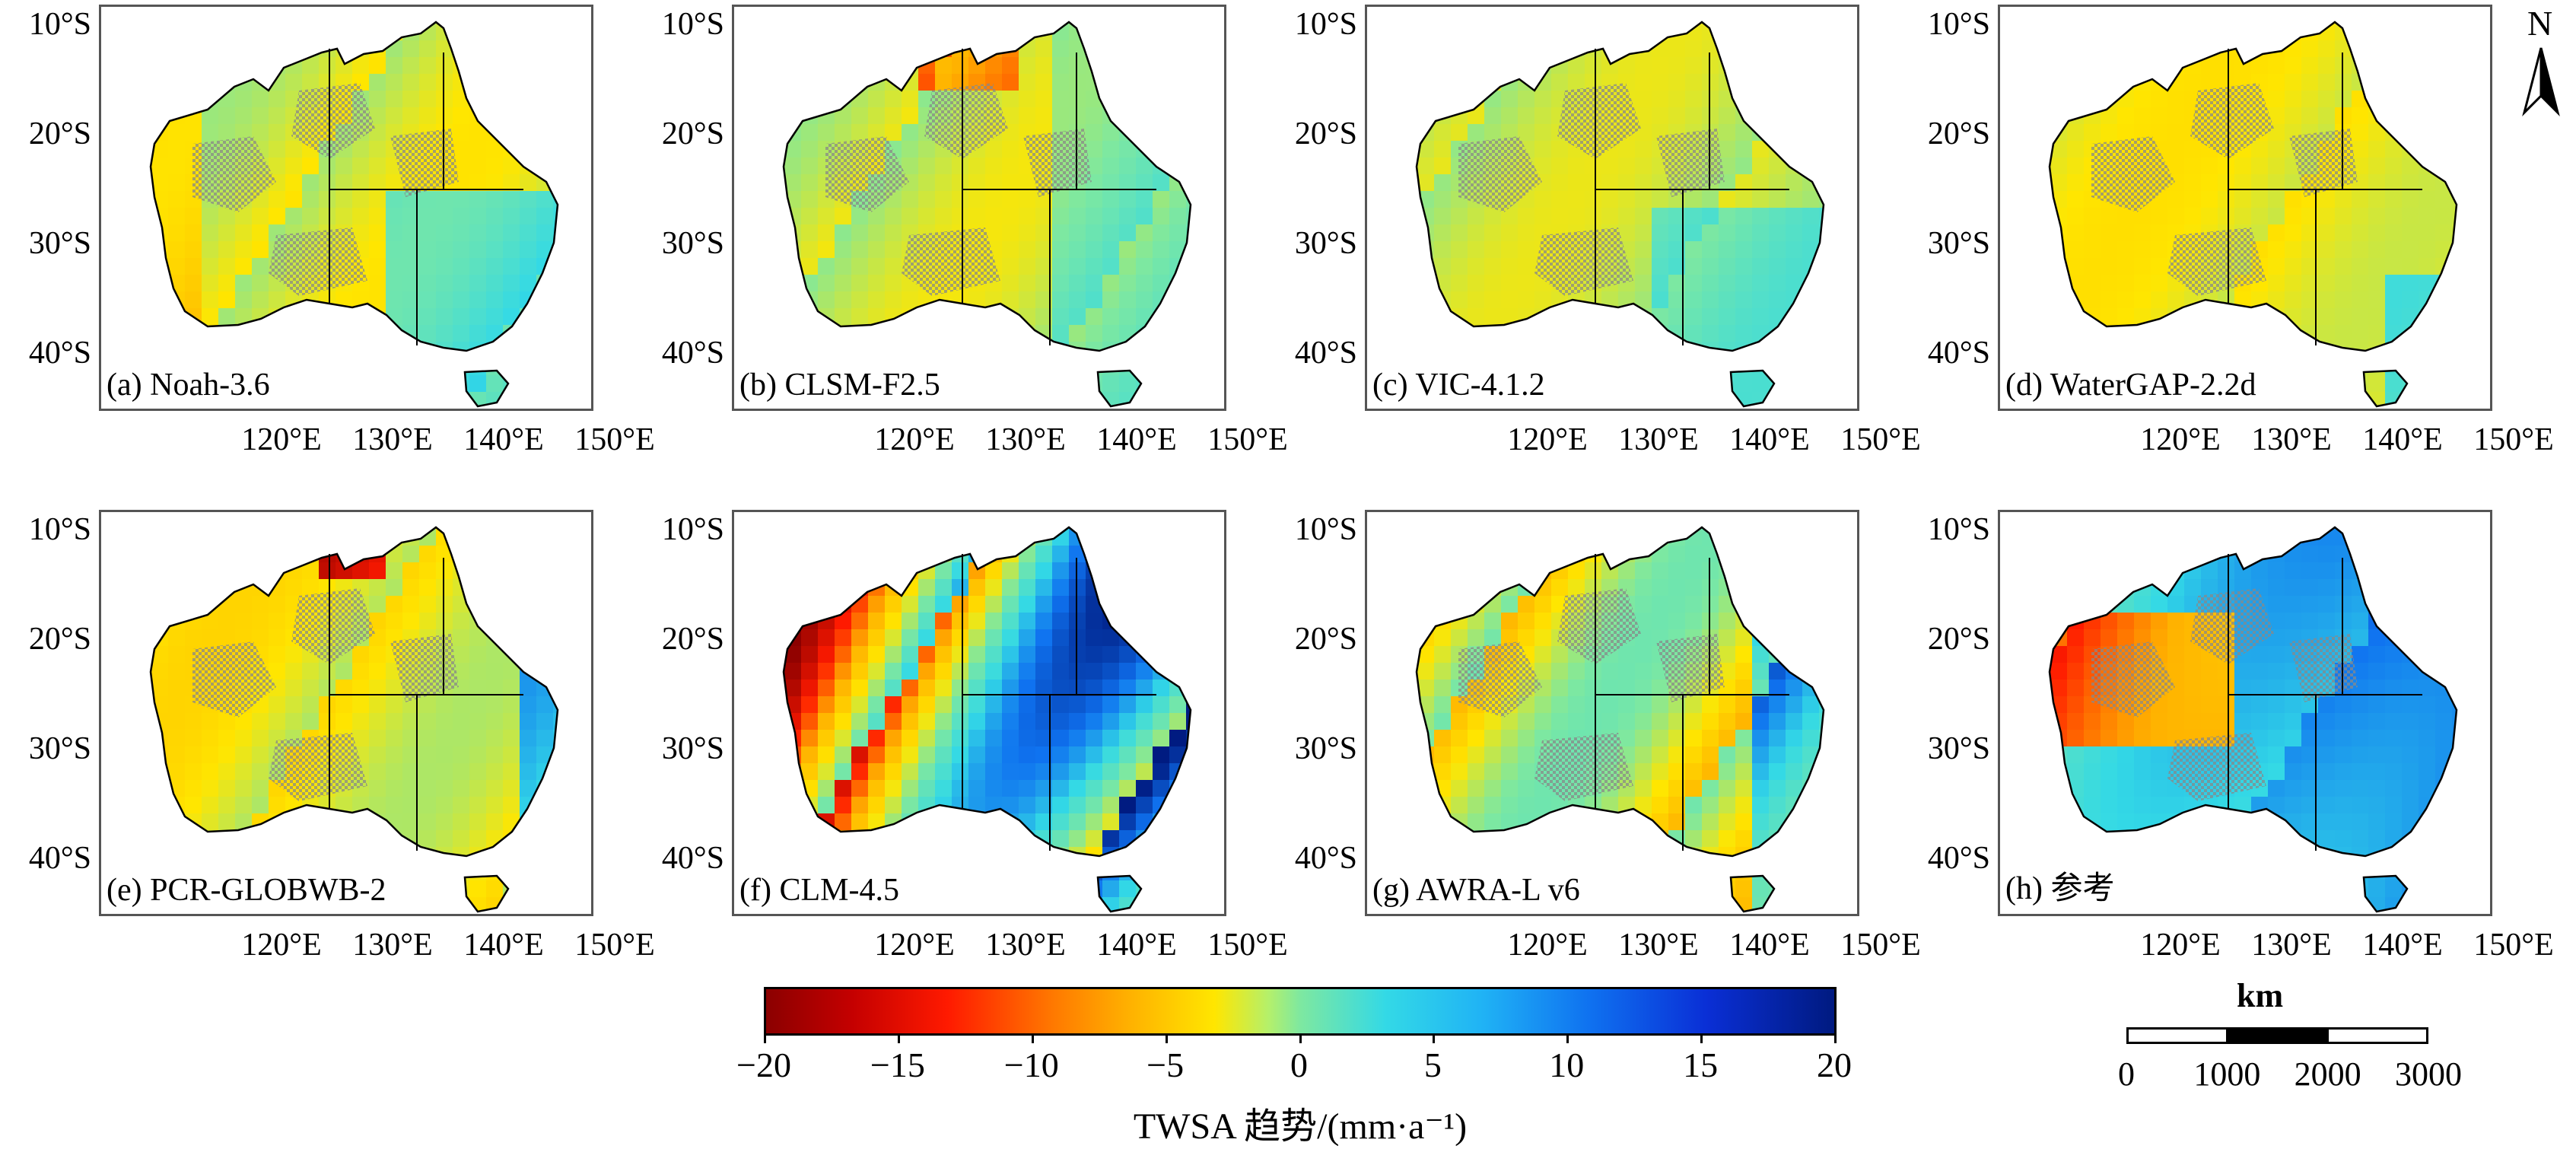 The height and width of the screenshot is (1149, 2576). What do you see at coordinates (2328, 1074) in the screenshot?
I see `scale-bar-tick-label: 2000` at bounding box center [2328, 1074].